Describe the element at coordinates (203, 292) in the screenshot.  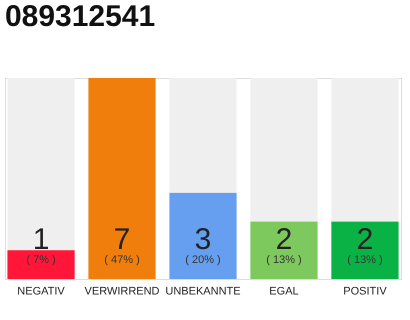
I see `x-tick-label: UNBEKANNTE` at that location.